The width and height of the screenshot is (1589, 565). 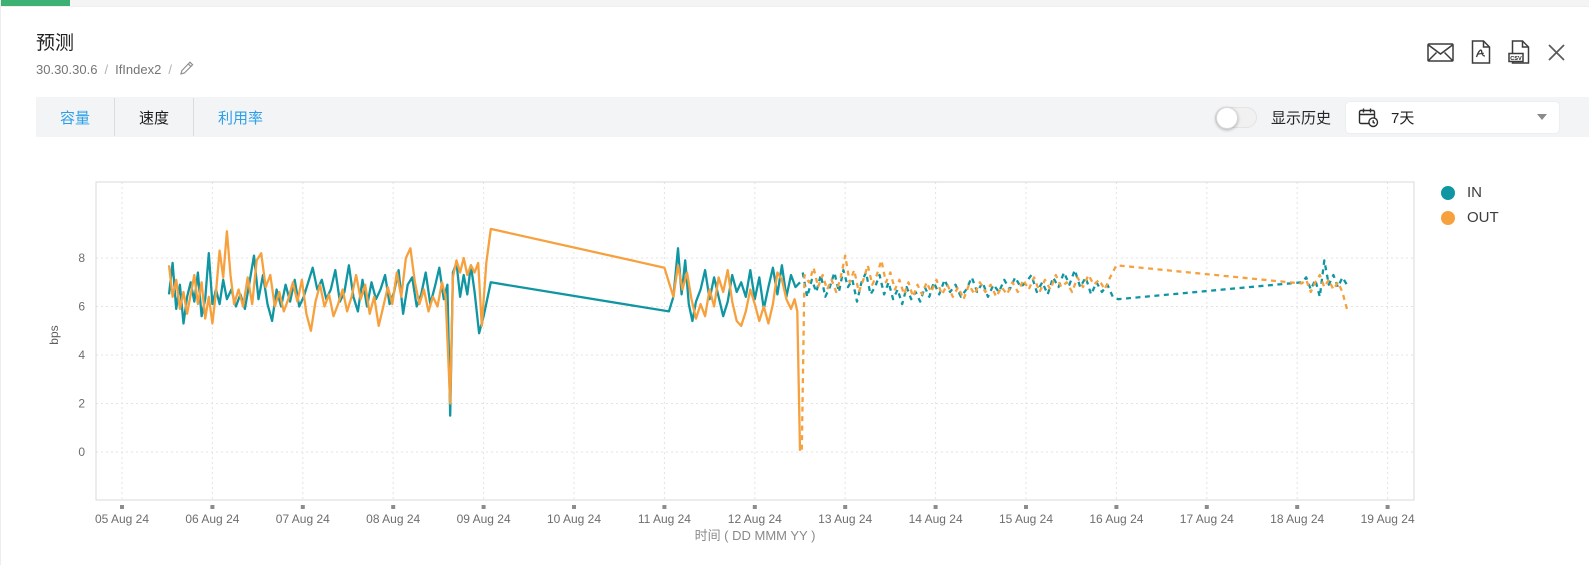 I want to click on show-history-label: 显示历史, so click(x=1300, y=118).